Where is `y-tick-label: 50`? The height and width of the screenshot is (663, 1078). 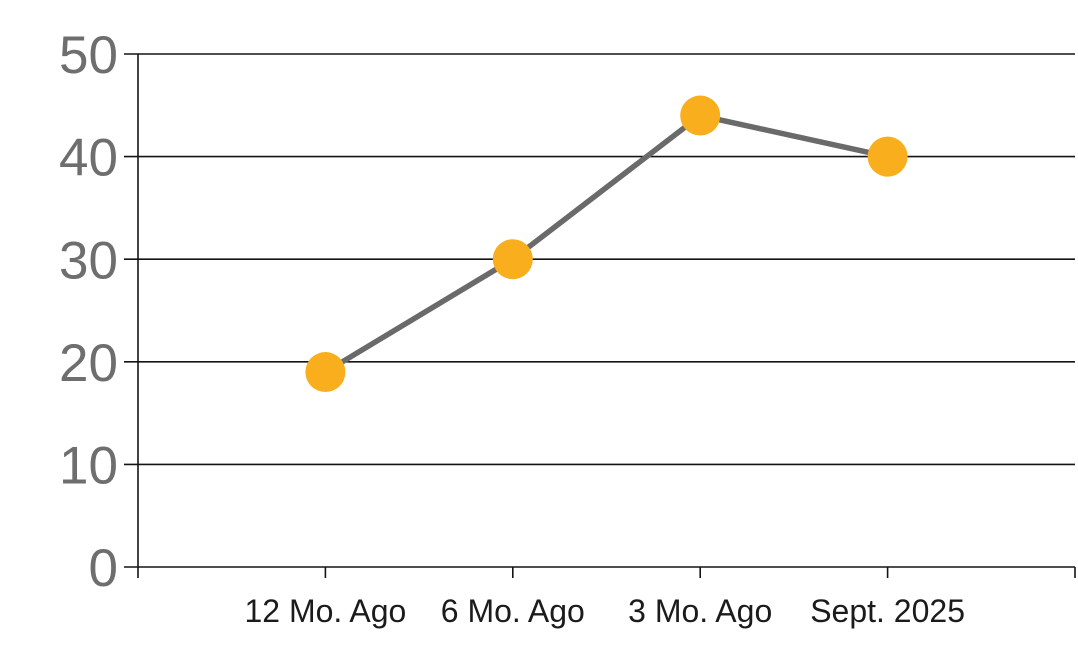
y-tick-label: 50 is located at coordinates (88, 55).